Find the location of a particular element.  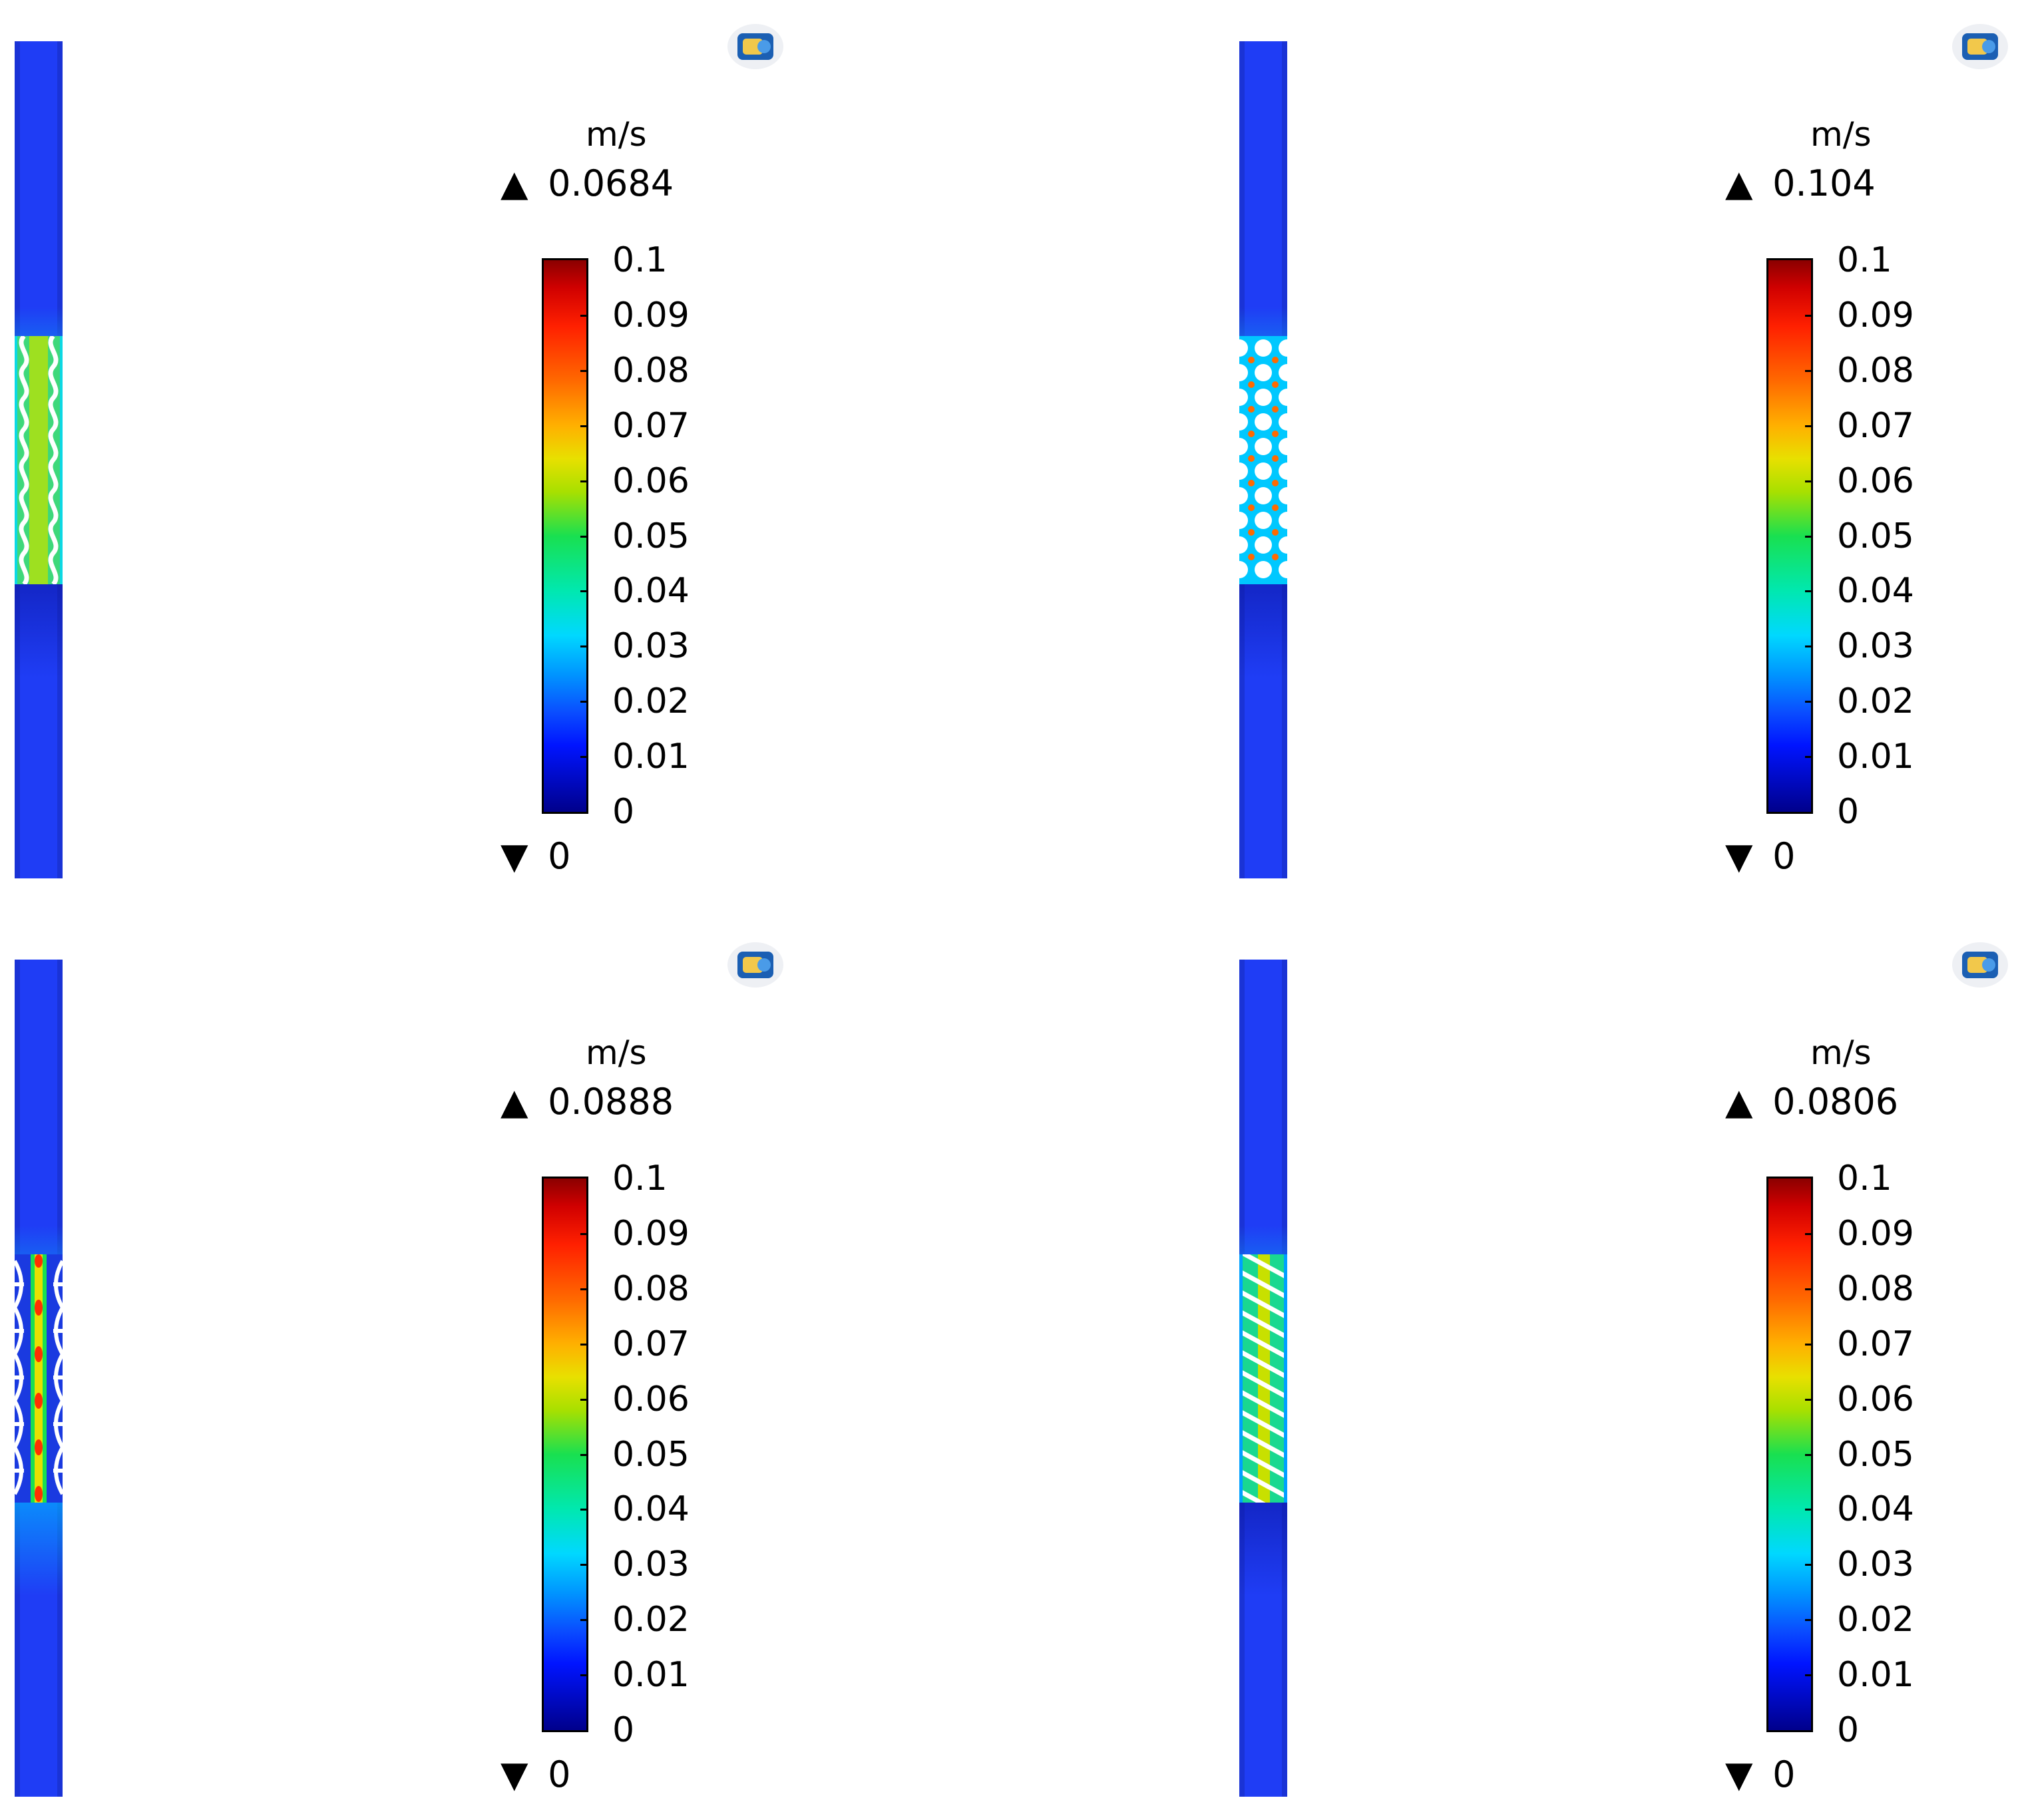

obstacle-zone-diagonal is located at coordinates (1263, 1384).